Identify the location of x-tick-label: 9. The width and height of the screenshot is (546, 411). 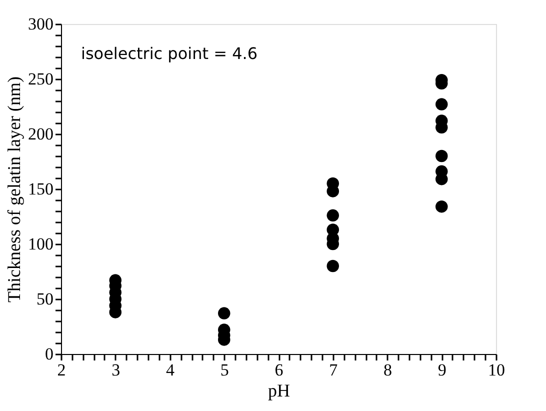
(442, 370).